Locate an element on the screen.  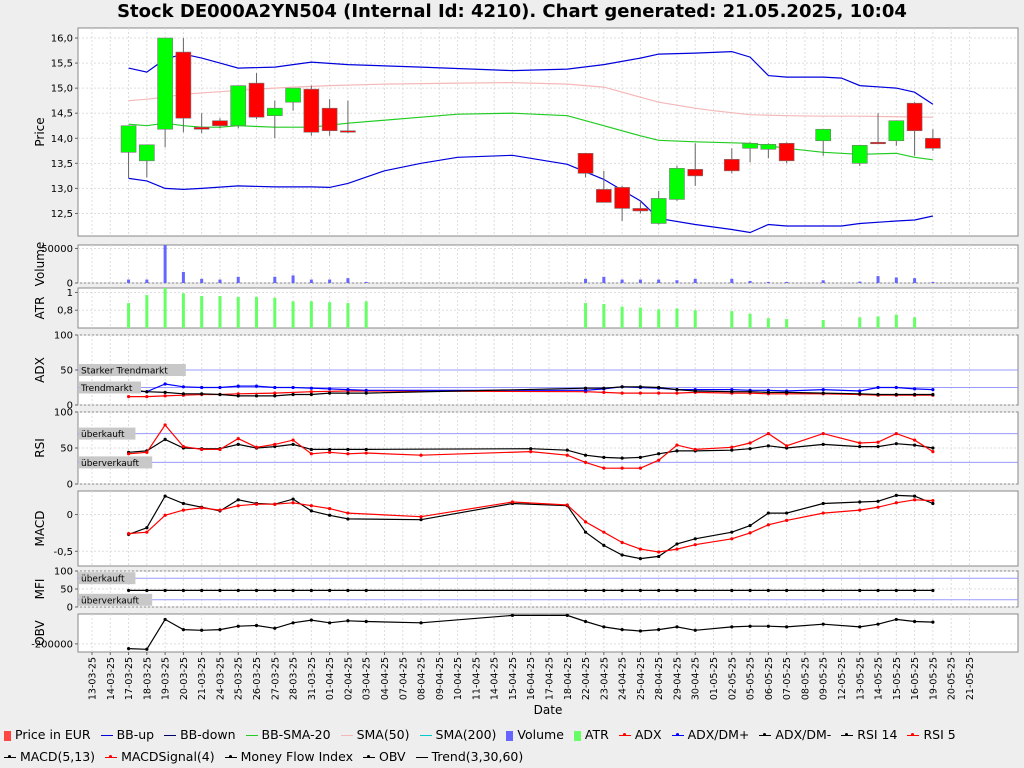
x-tick-label: 20-03-25 is located at coordinates (184, 678).